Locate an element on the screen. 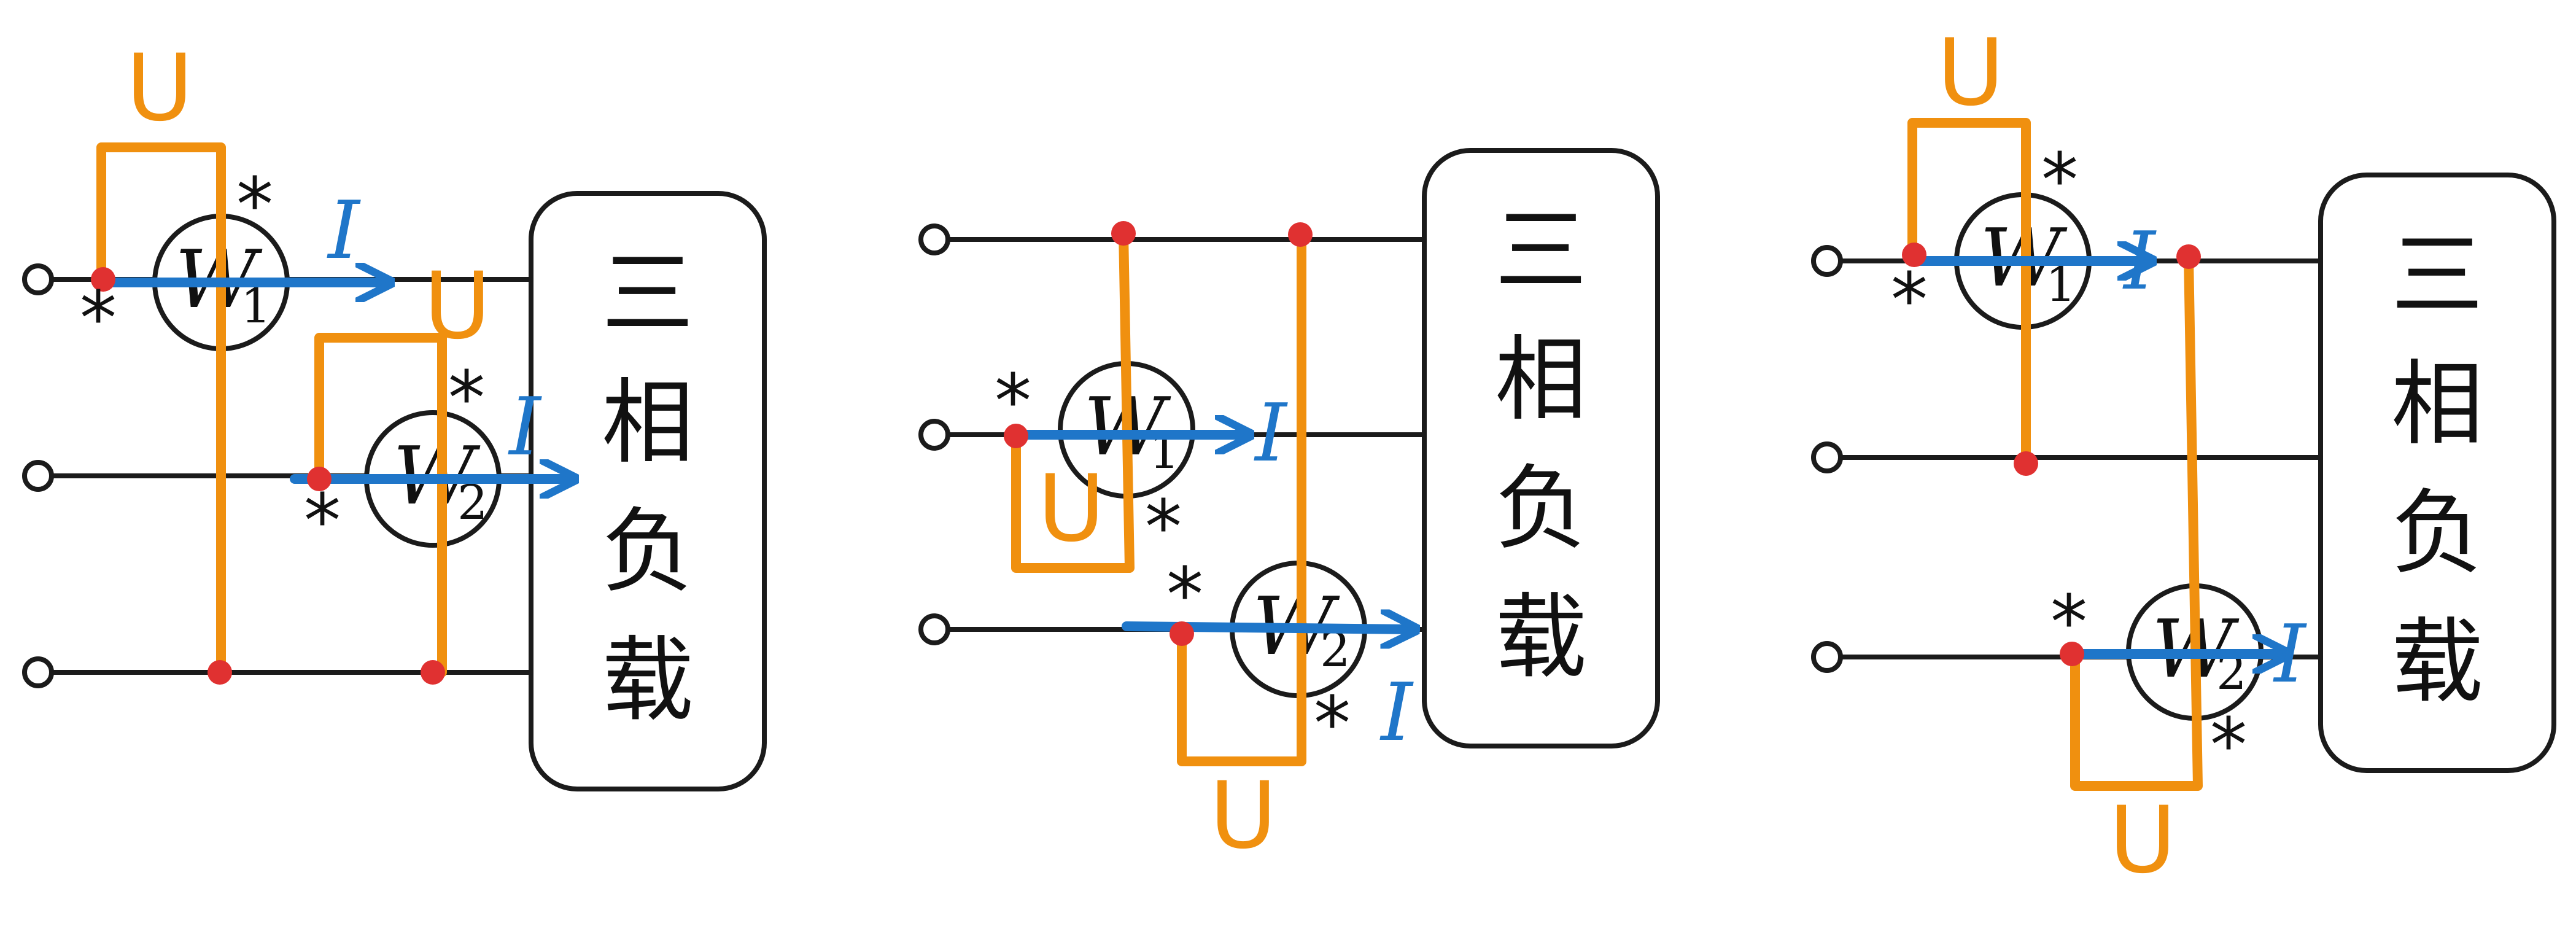  meter-w2-sub: 2 is located at coordinates (472, 503).